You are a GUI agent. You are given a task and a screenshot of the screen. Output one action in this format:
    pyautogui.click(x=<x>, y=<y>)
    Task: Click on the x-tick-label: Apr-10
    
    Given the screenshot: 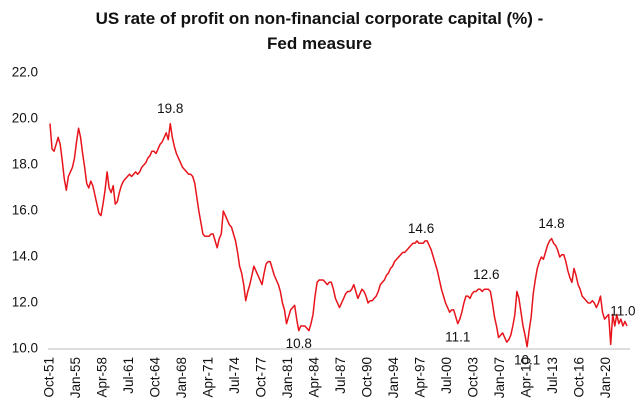 What is the action you would take?
    pyautogui.click(x=526, y=377)
    